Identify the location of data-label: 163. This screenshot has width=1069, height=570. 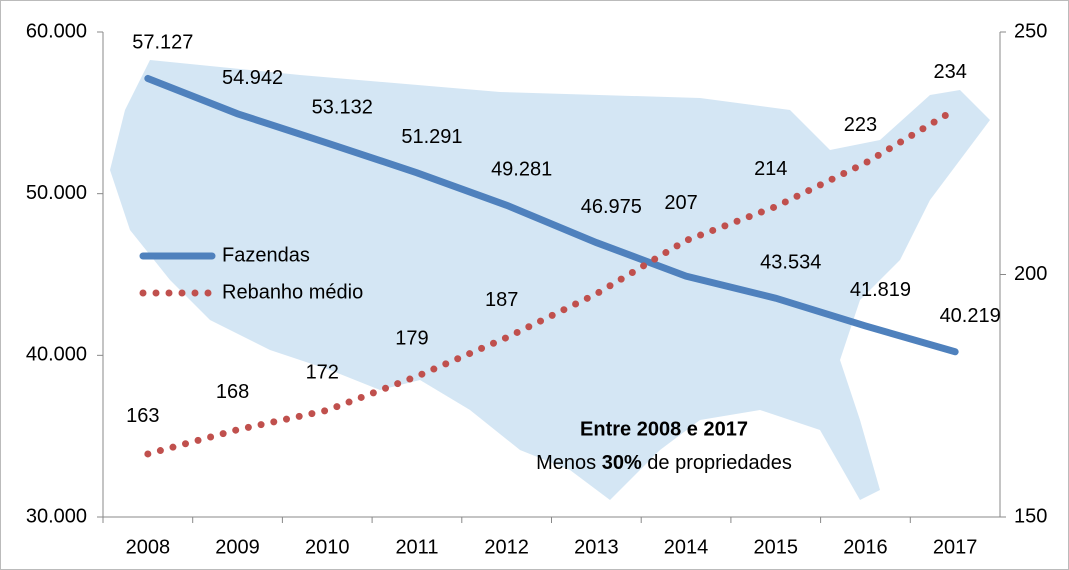
(142, 416).